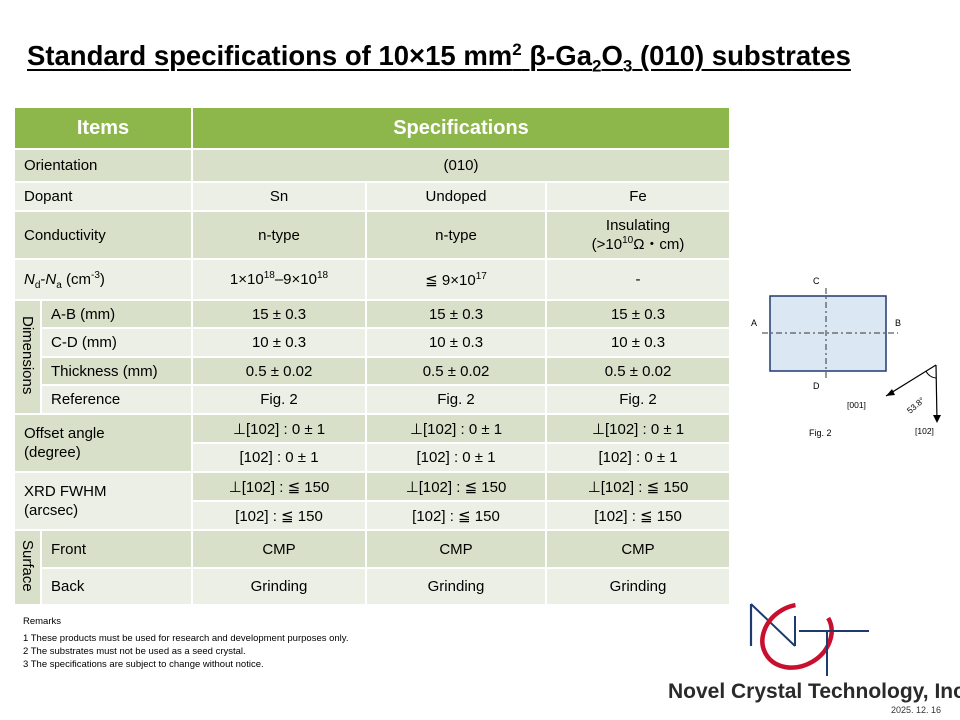 The width and height of the screenshot is (960, 720). Describe the element at coordinates (638, 342) in the screenshot. I see `cd-fe: 10 ± 0.3` at that location.